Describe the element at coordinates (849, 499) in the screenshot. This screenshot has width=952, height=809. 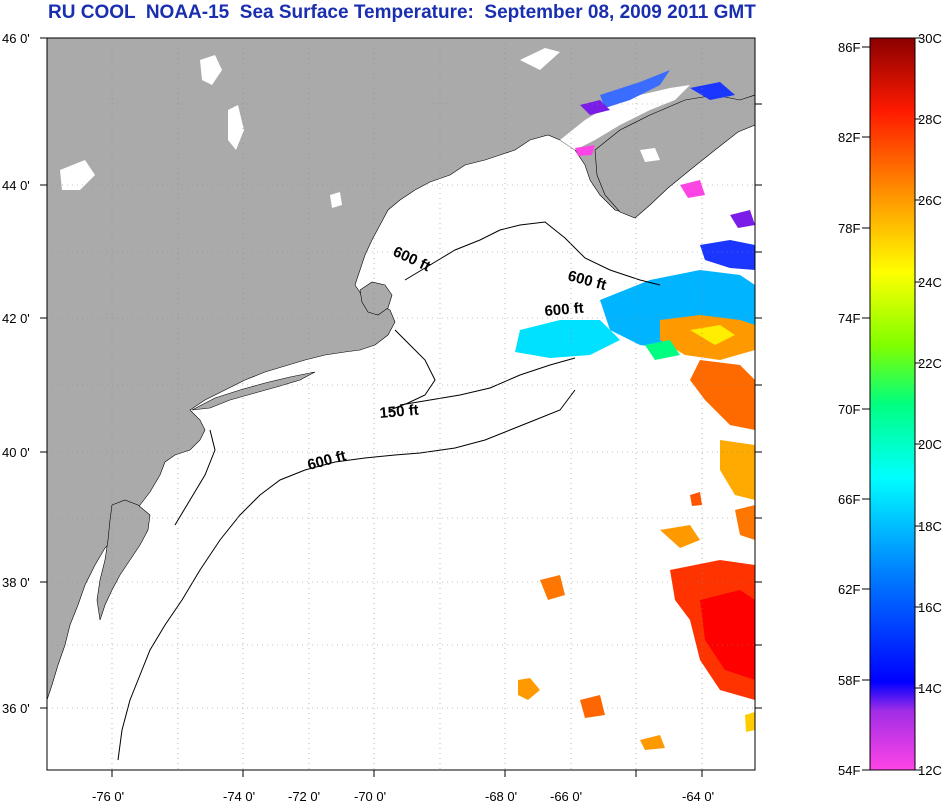
I see `colorbar-f-label: 66F` at that location.